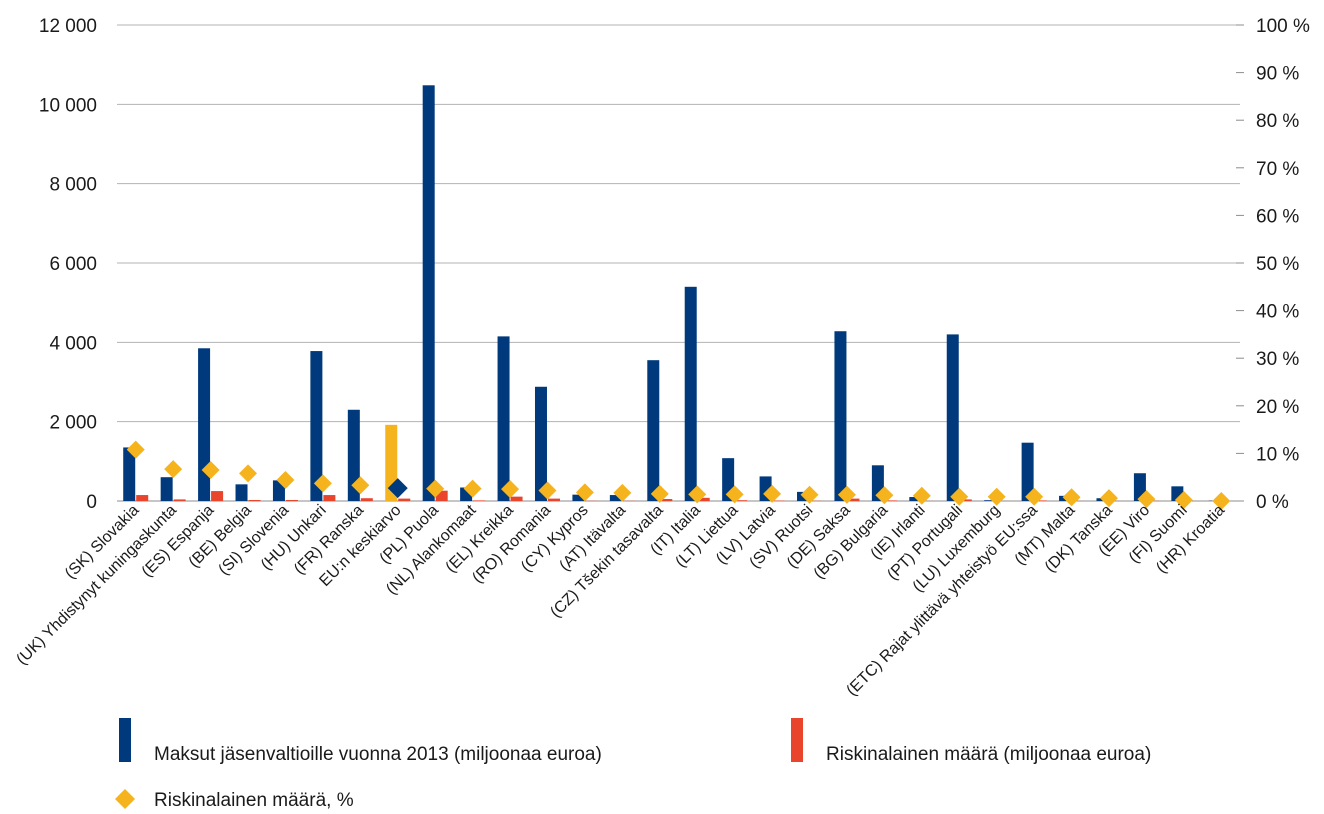 This screenshot has width=1324, height=814. Describe the element at coordinates (285, 480) in the screenshot. I see `marker-percent-si-slovenia` at that location.